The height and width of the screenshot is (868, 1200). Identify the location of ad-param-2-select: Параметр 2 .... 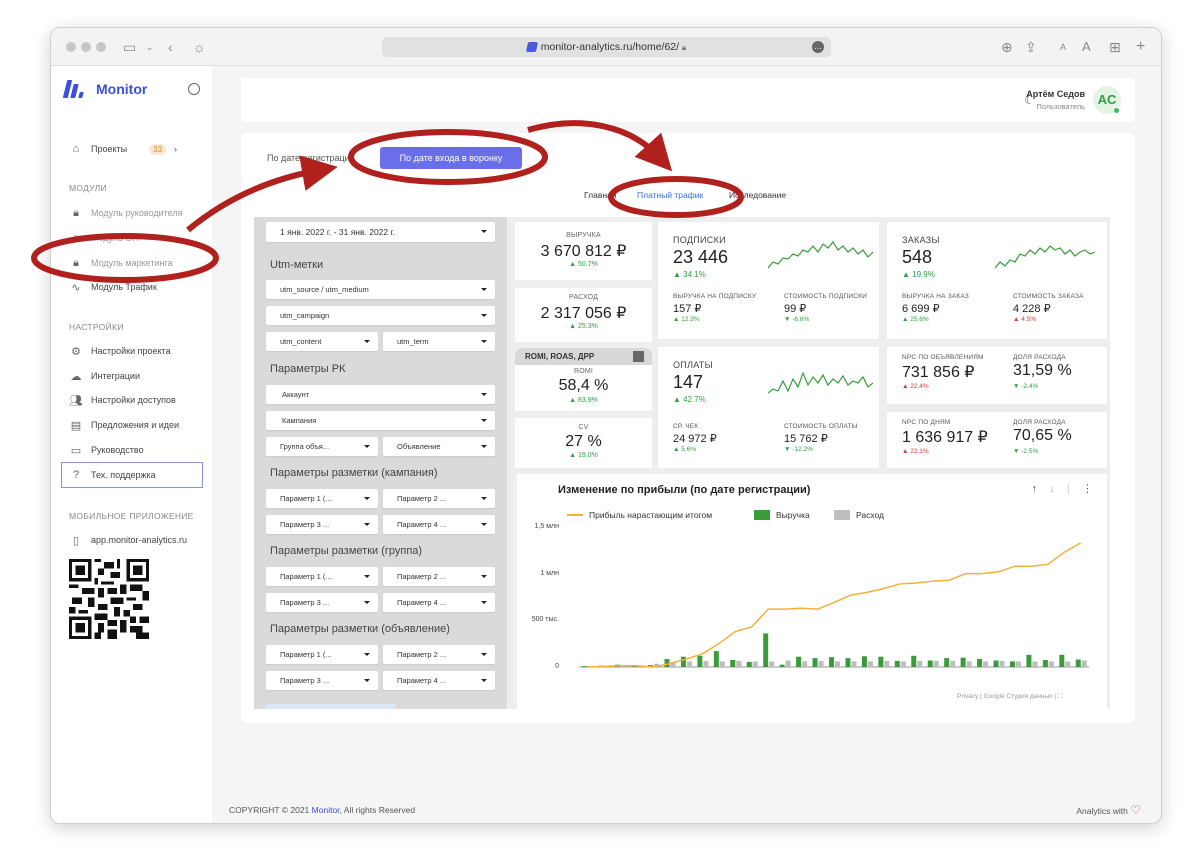
(439, 654).